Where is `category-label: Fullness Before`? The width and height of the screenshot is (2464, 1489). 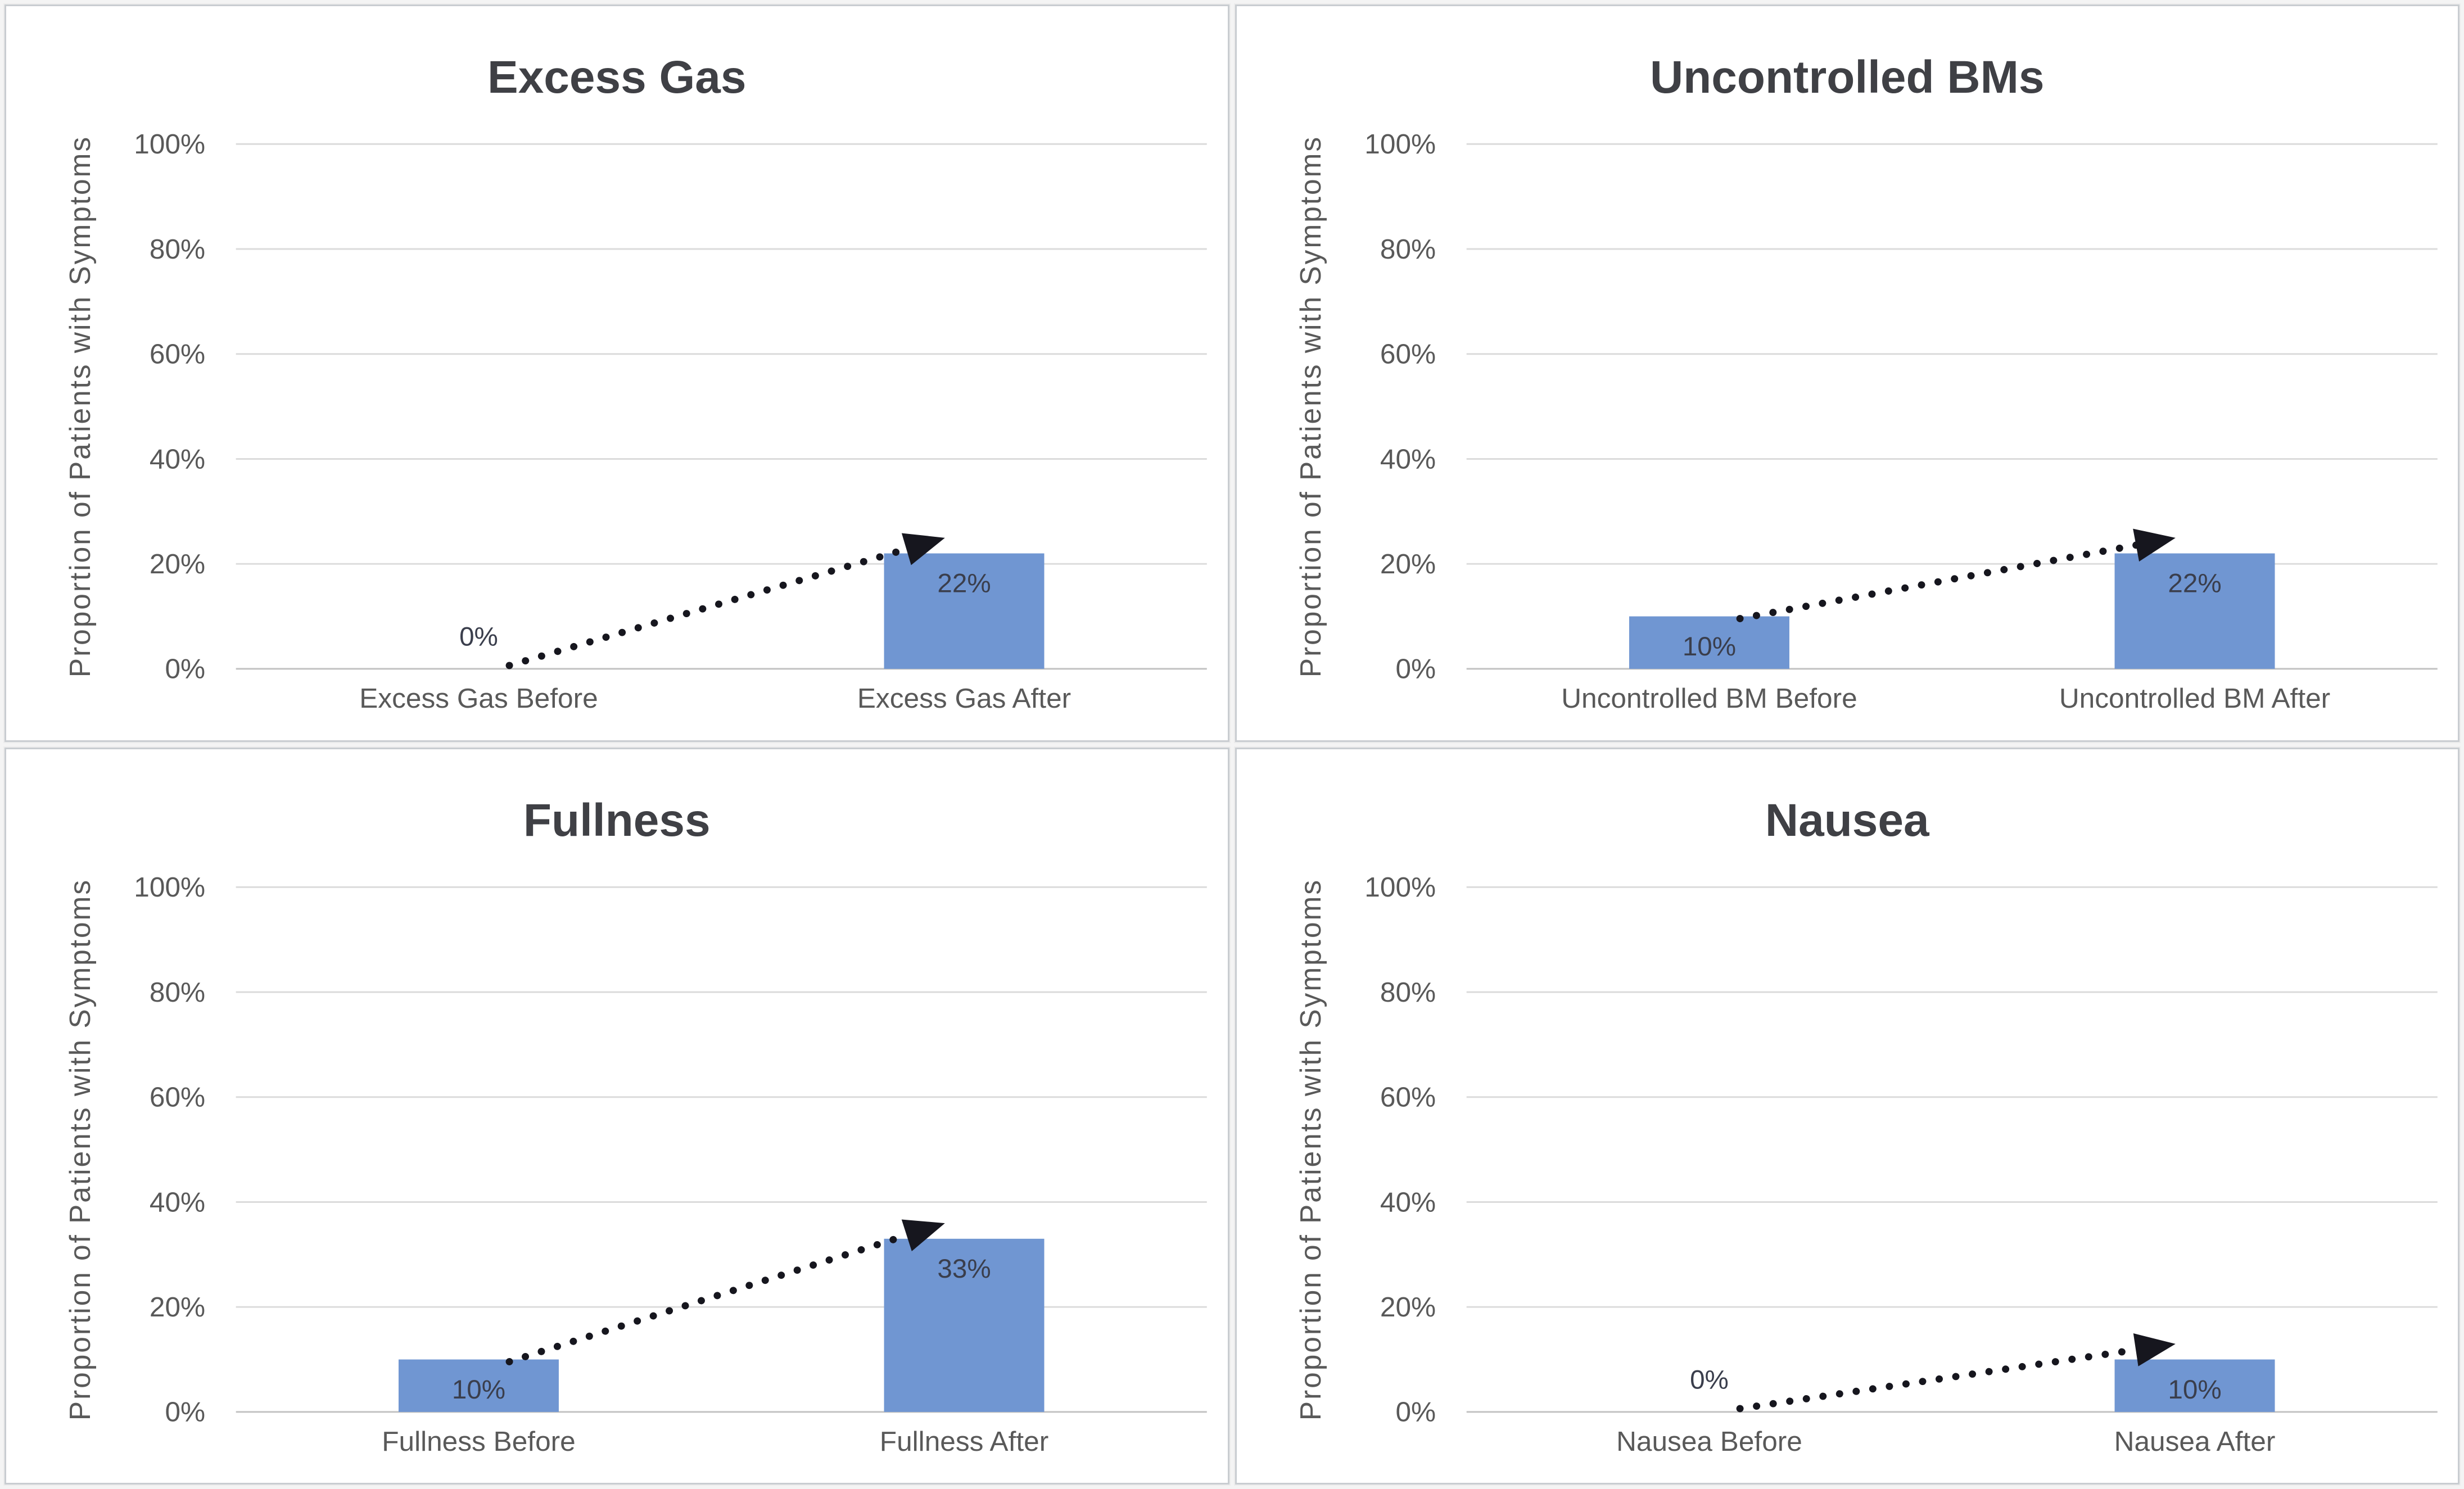
category-label: Fullness Before is located at coordinates (479, 1441).